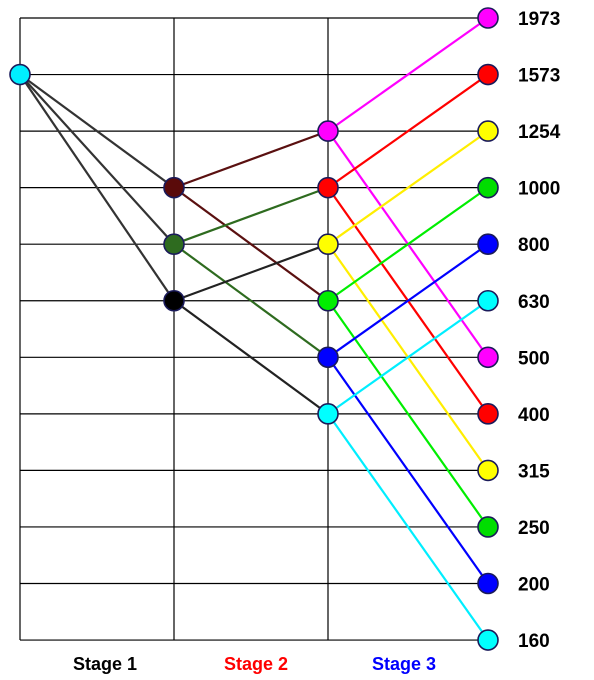 This screenshot has width=594, height=680. What do you see at coordinates (534, 641) in the screenshot?
I see `speed-label-160: 160` at bounding box center [534, 641].